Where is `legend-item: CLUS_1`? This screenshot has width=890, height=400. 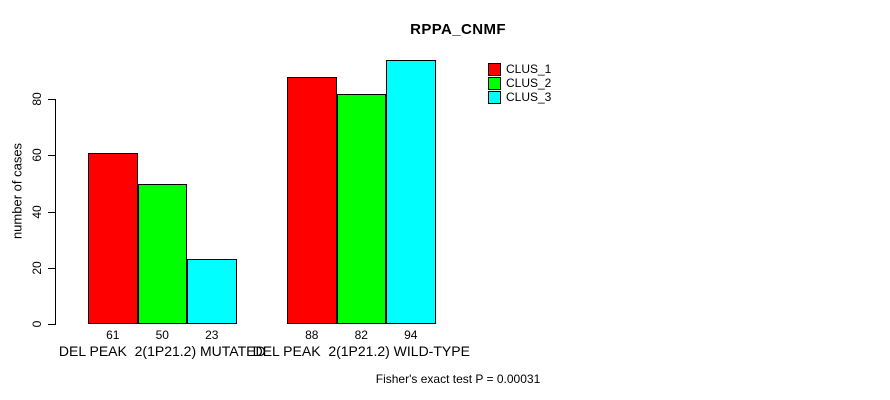
legend-item: CLUS_1 is located at coordinates (519, 69).